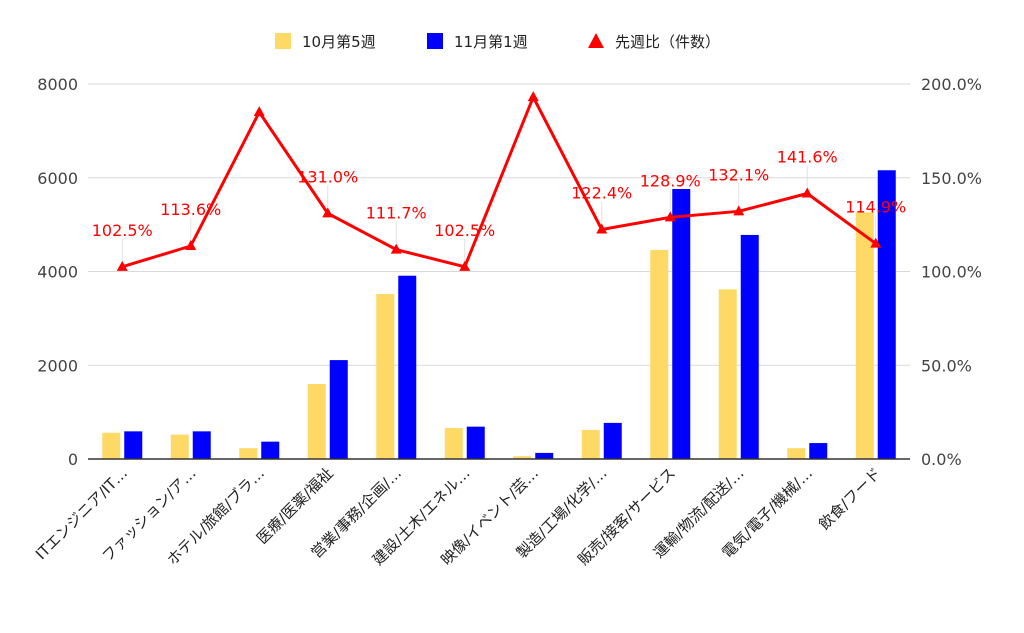  Describe the element at coordinates (941, 459) in the screenshot. I see `y-right-tick-label: 0.0%` at that location.